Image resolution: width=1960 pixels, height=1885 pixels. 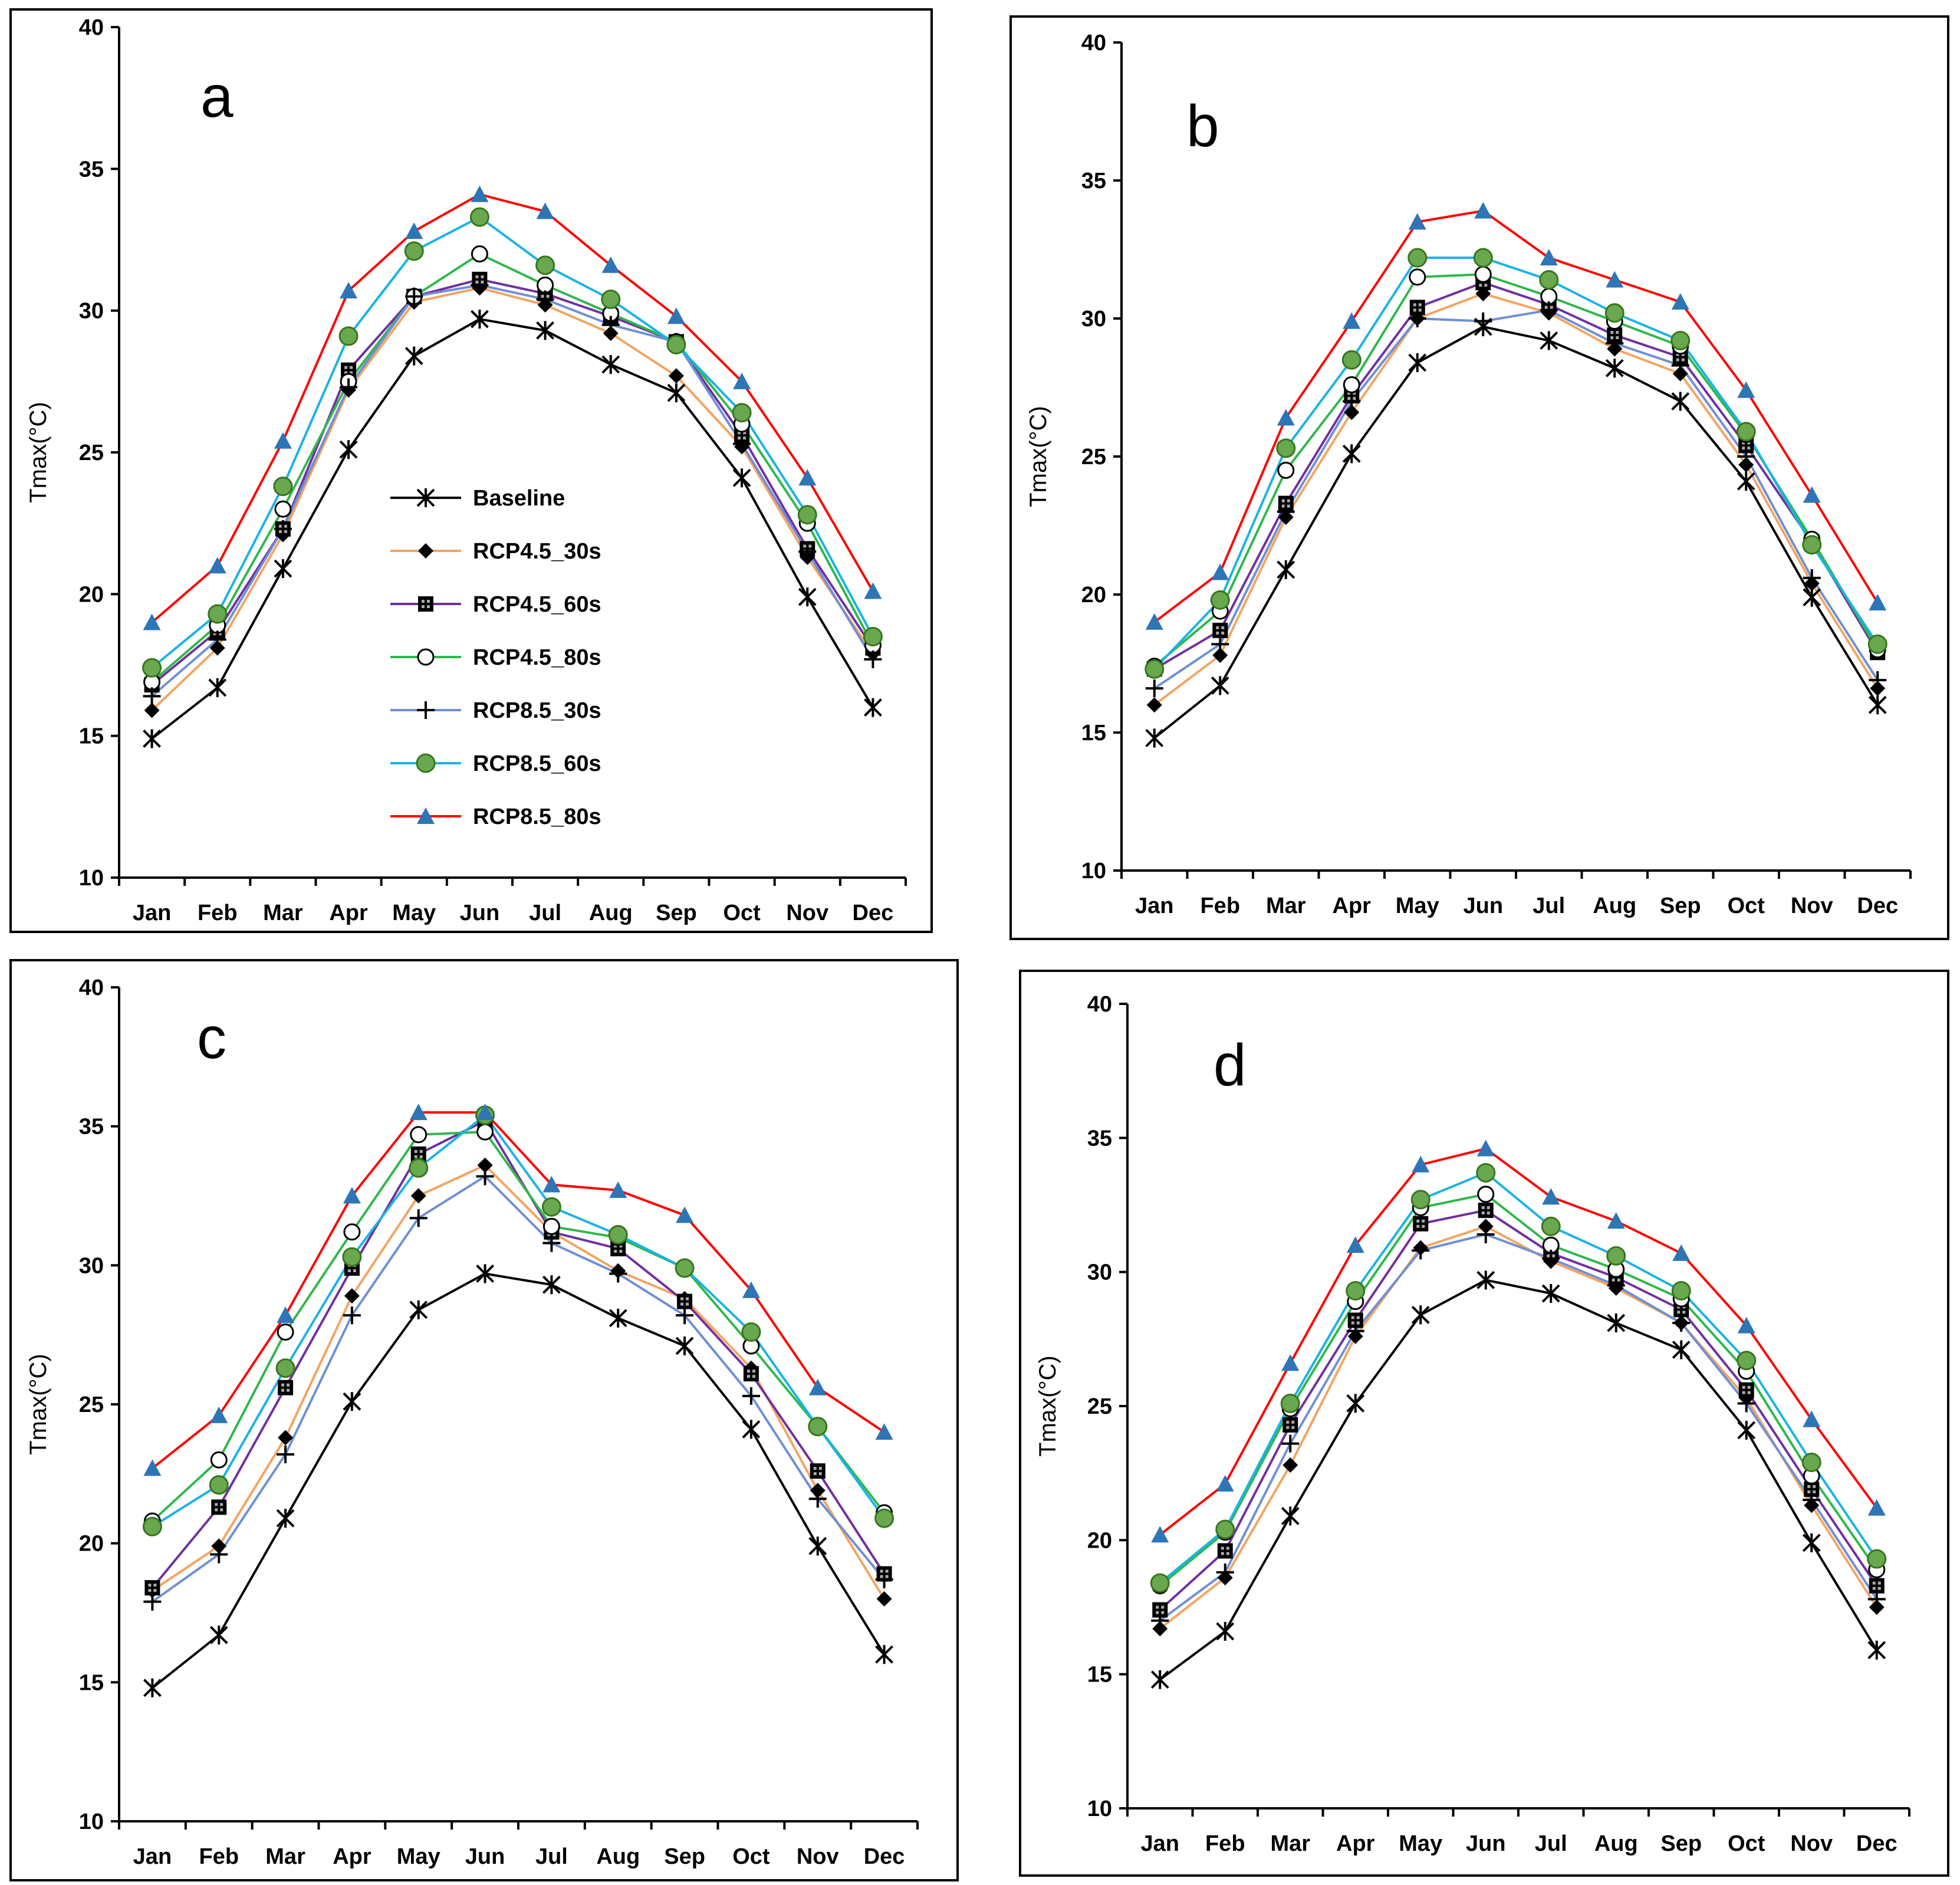 I want to click on y-tick-label: 15, so click(x=91, y=1683).